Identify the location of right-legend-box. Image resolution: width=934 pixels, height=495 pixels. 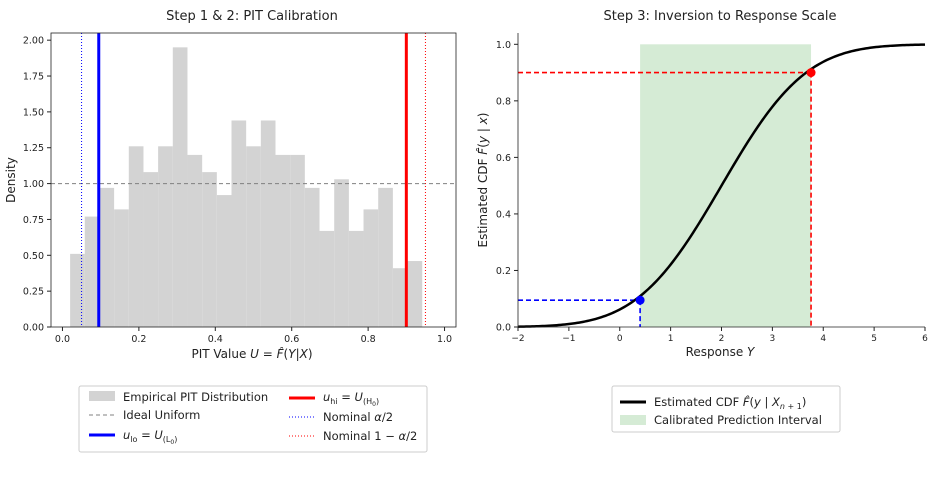
(726, 409).